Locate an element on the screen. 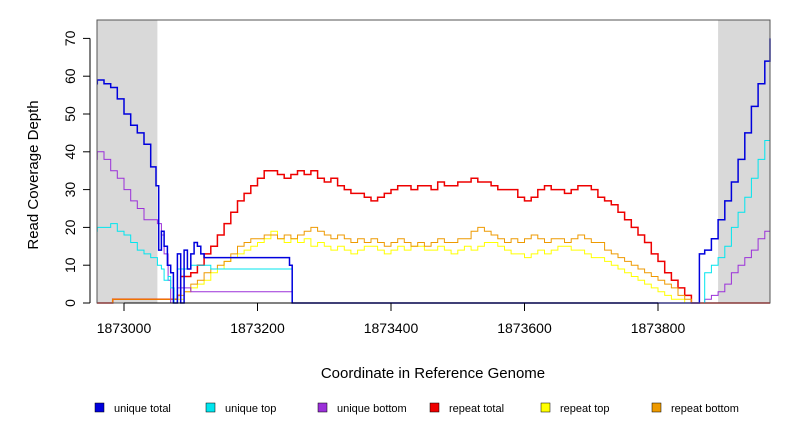 Image resolution: width=792 pixels, height=432 pixels. legend-item: repeat bottom is located at coordinates (695, 408).